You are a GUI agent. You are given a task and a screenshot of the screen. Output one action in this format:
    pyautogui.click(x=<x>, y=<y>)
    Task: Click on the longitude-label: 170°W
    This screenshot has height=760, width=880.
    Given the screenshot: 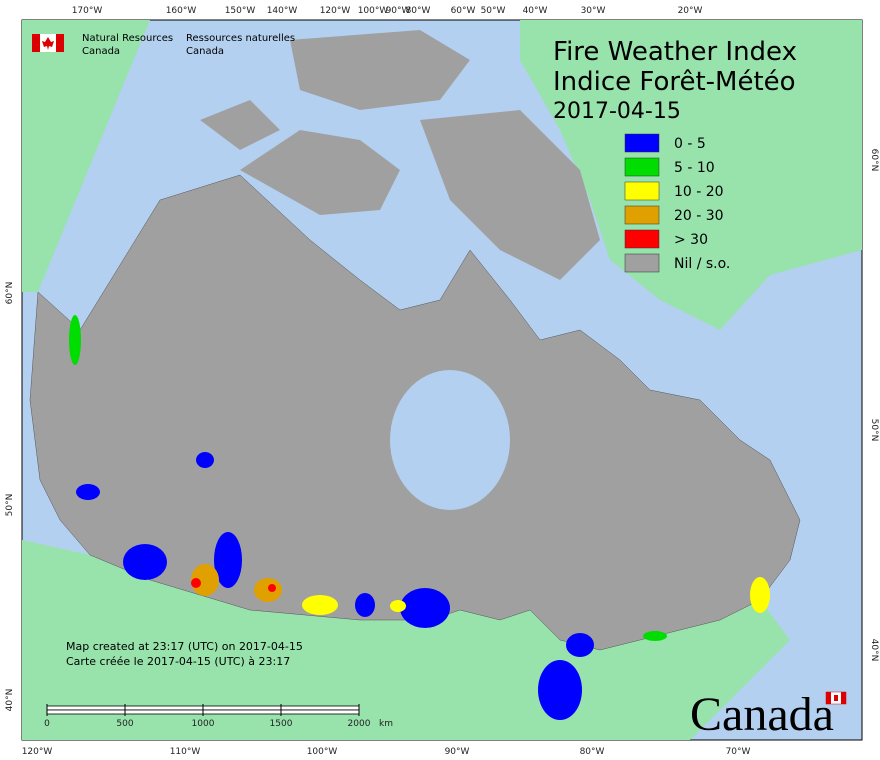 What is the action you would take?
    pyautogui.click(x=87, y=11)
    